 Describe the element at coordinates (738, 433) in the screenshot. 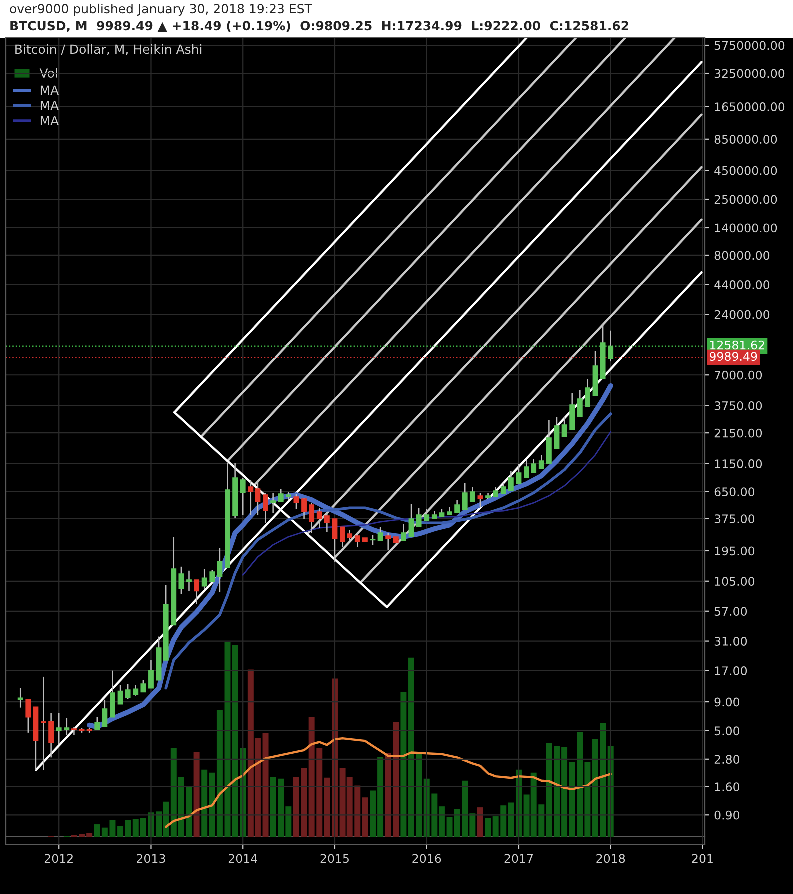

I see `y-tick-label: 2150.00` at that location.